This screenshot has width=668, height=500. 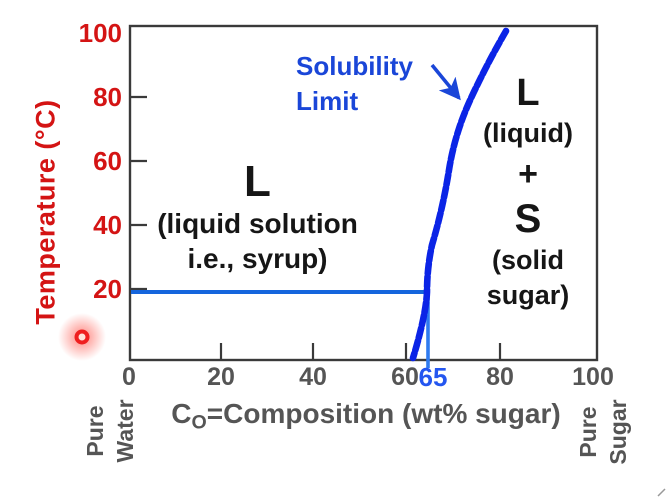 What do you see at coordinates (199, 422) in the screenshot?
I see `x-title-sub-o: O` at bounding box center [199, 422].